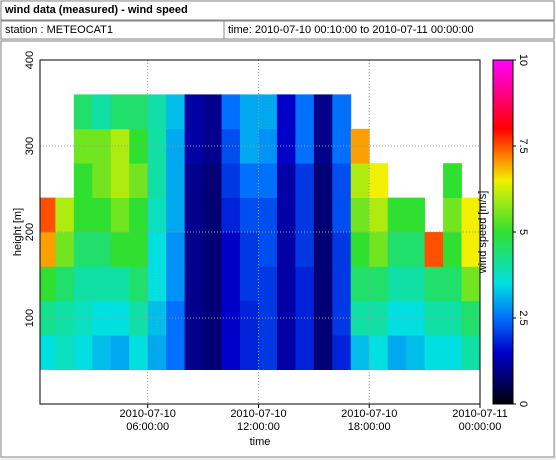 The width and height of the screenshot is (556, 460). Describe the element at coordinates (30, 318) in the screenshot. I see `y-tick-label: 100` at that location.